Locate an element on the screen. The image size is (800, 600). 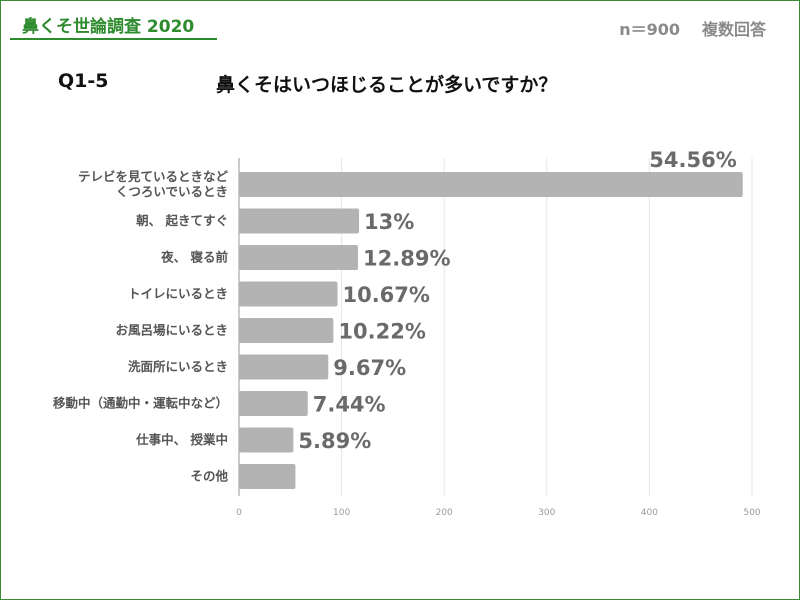
category-label: 朝、 起きてすぐ is located at coordinates (182, 220).